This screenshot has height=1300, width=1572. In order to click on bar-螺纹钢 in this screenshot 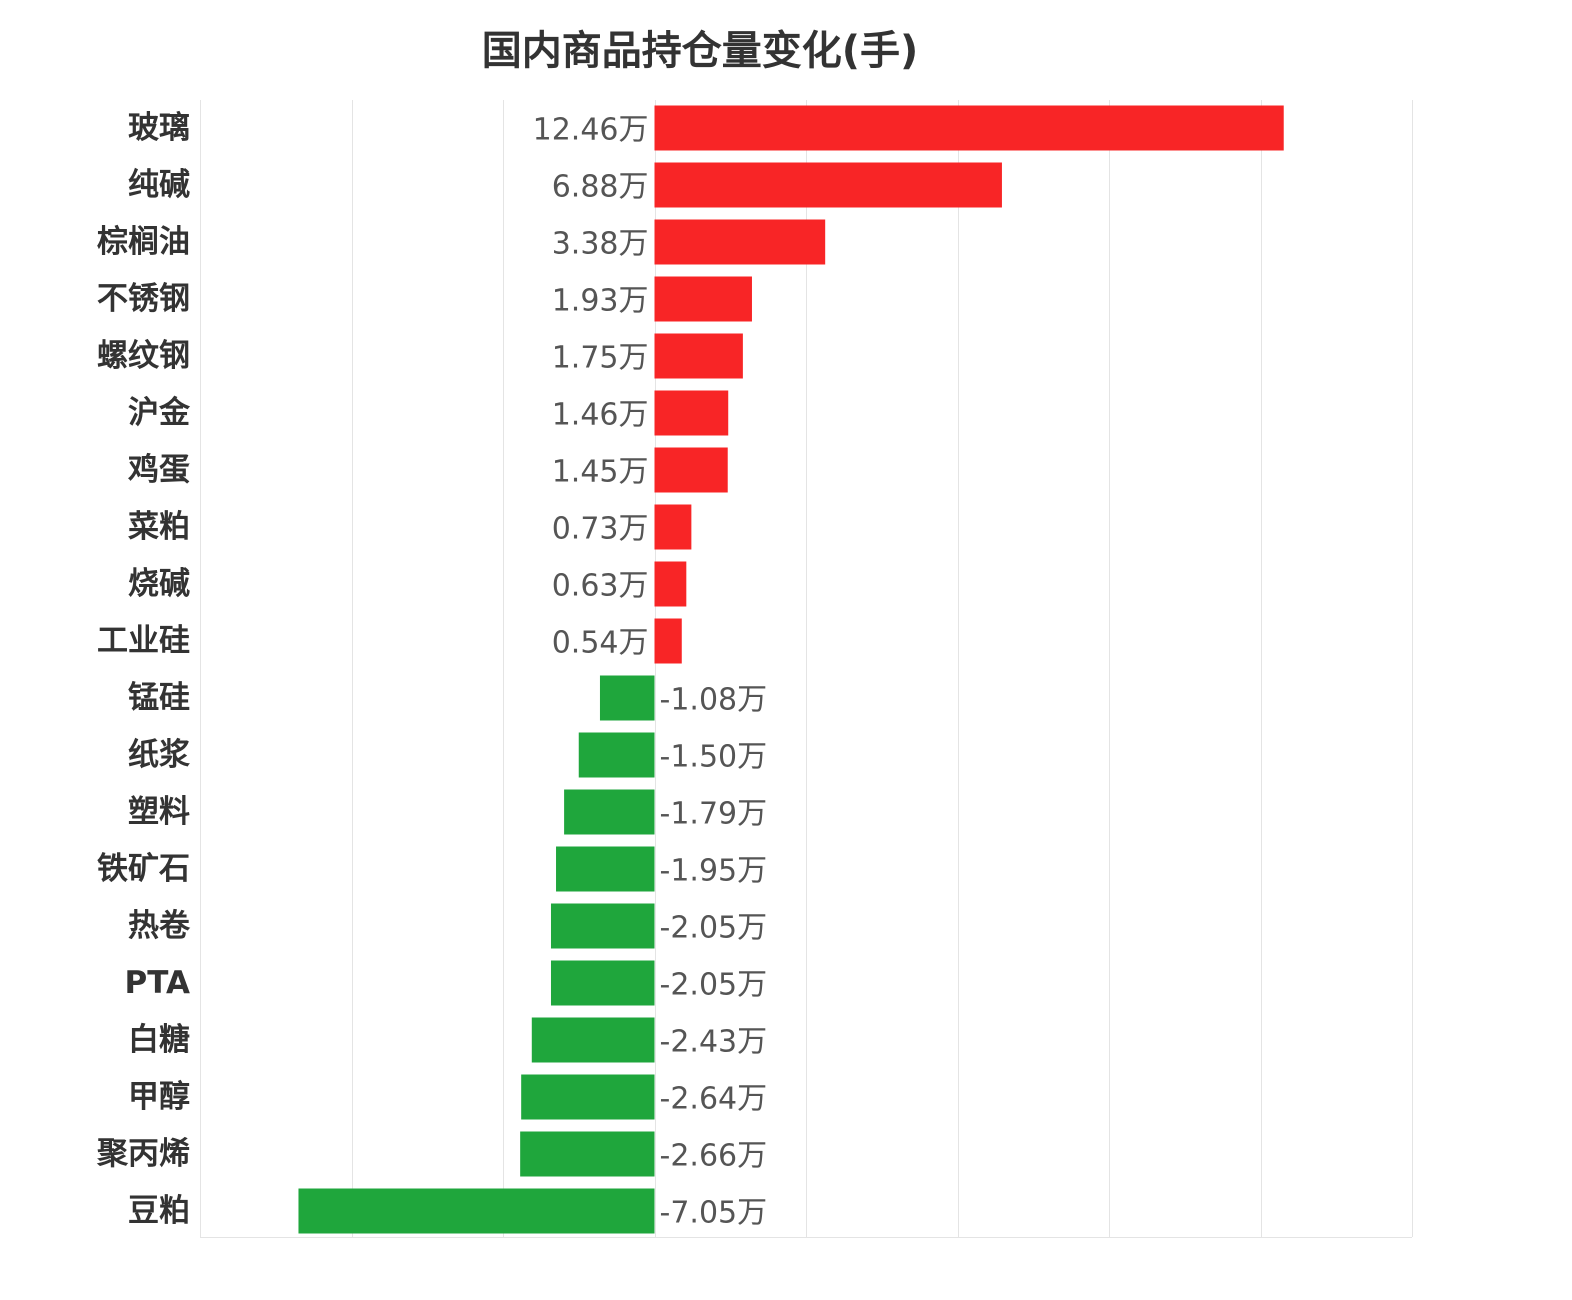, I will do `click(698, 356)`.